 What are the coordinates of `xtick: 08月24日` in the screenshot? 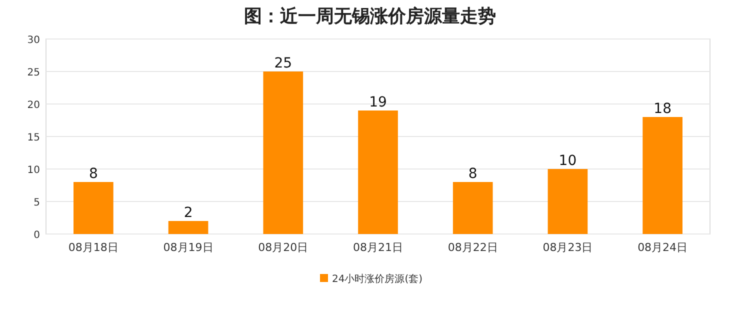 It's located at (663, 247).